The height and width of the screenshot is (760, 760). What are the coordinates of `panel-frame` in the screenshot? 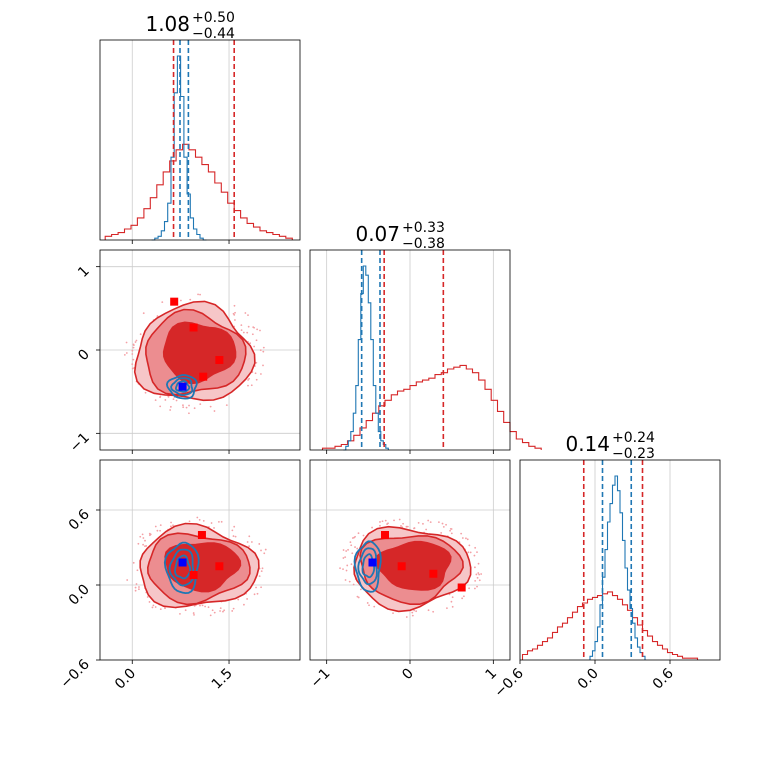 It's located at (620, 560).